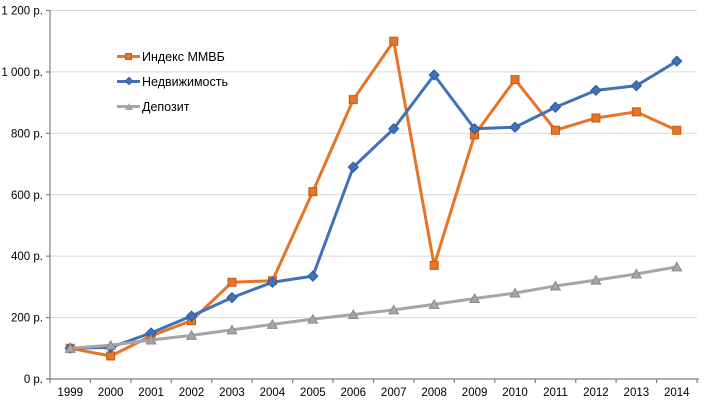  I want to click on y-axis-tick-label: 200 р., so click(27, 319).